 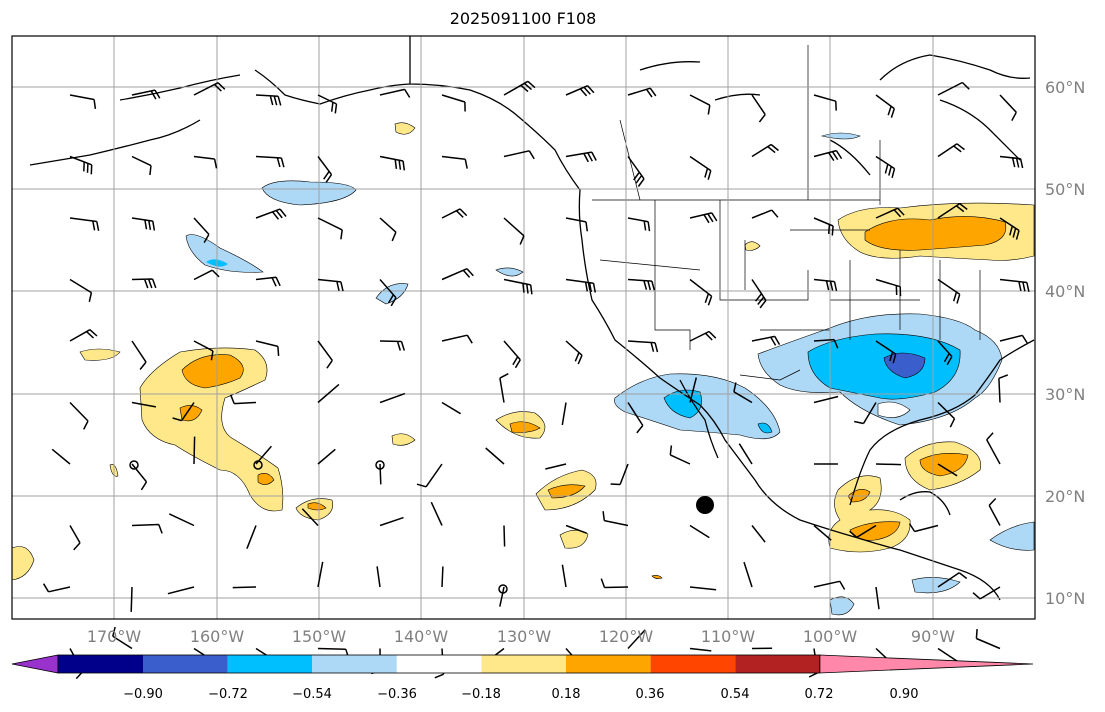 I want to click on lon-label: 160°W, so click(x=217, y=636).